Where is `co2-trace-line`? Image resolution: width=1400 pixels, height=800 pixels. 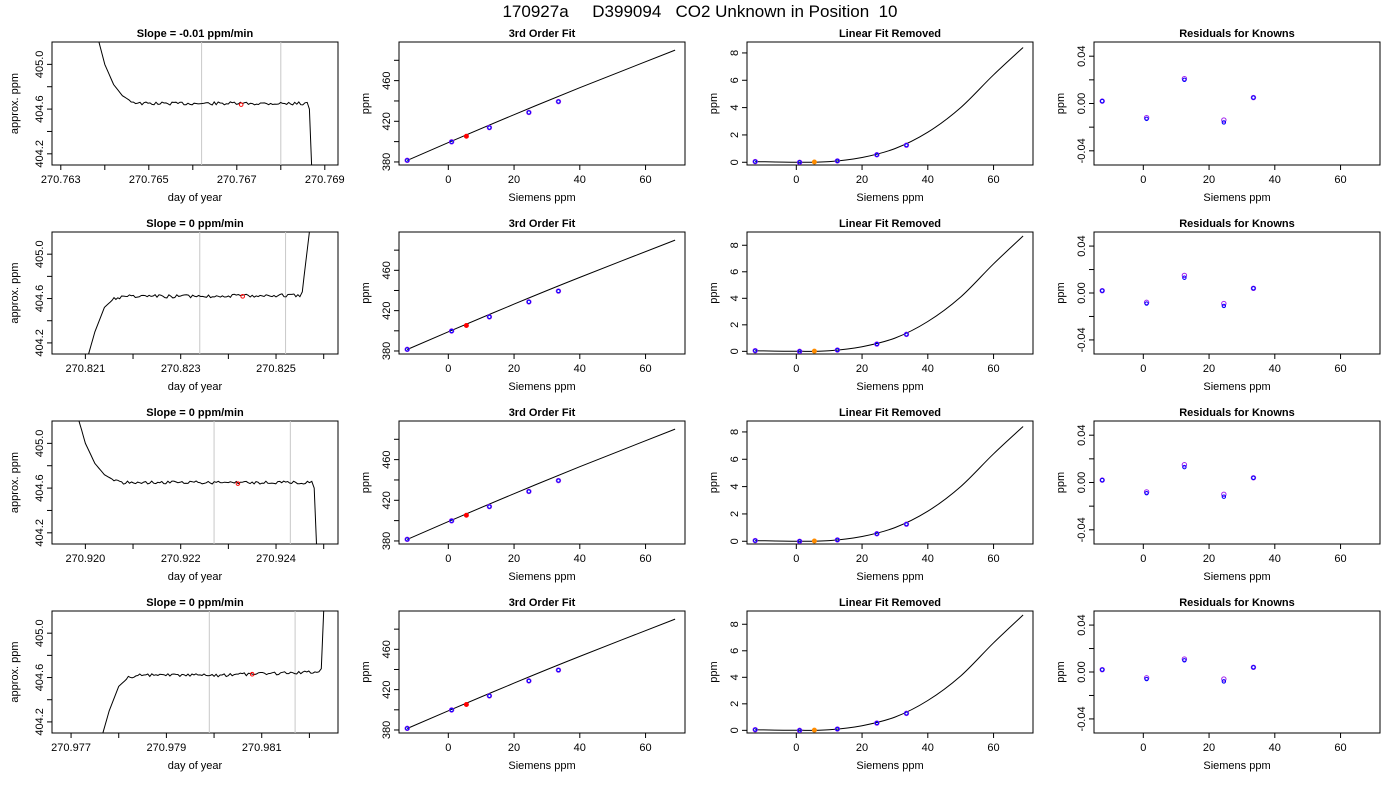
co2-trace-line is located at coordinates (205, 103).